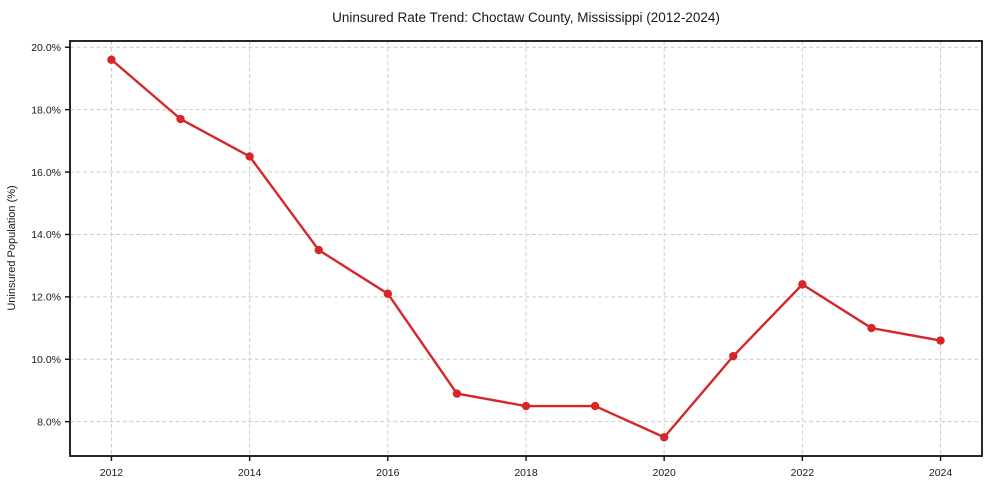  Describe the element at coordinates (49, 422) in the screenshot. I see `y-tick-label: 8.0%` at that location.